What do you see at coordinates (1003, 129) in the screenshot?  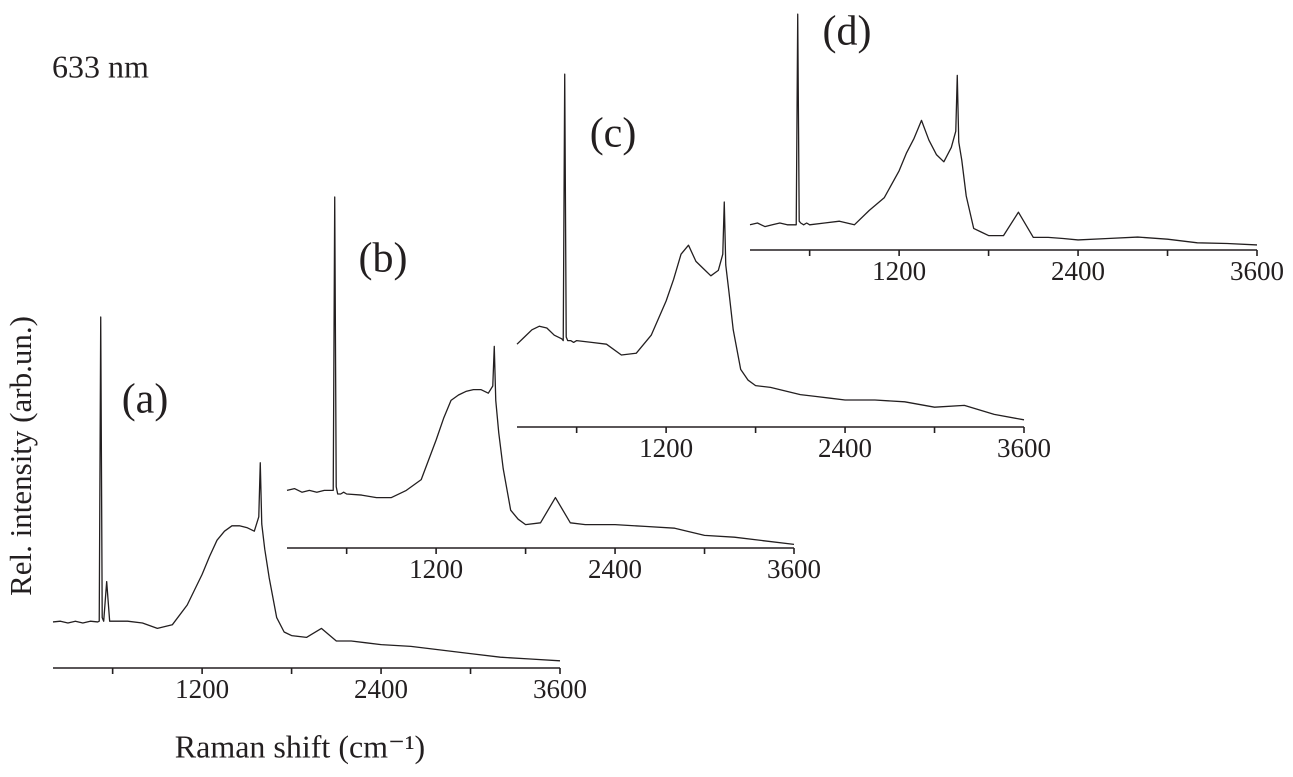 I see `spectrum-line` at bounding box center [1003, 129].